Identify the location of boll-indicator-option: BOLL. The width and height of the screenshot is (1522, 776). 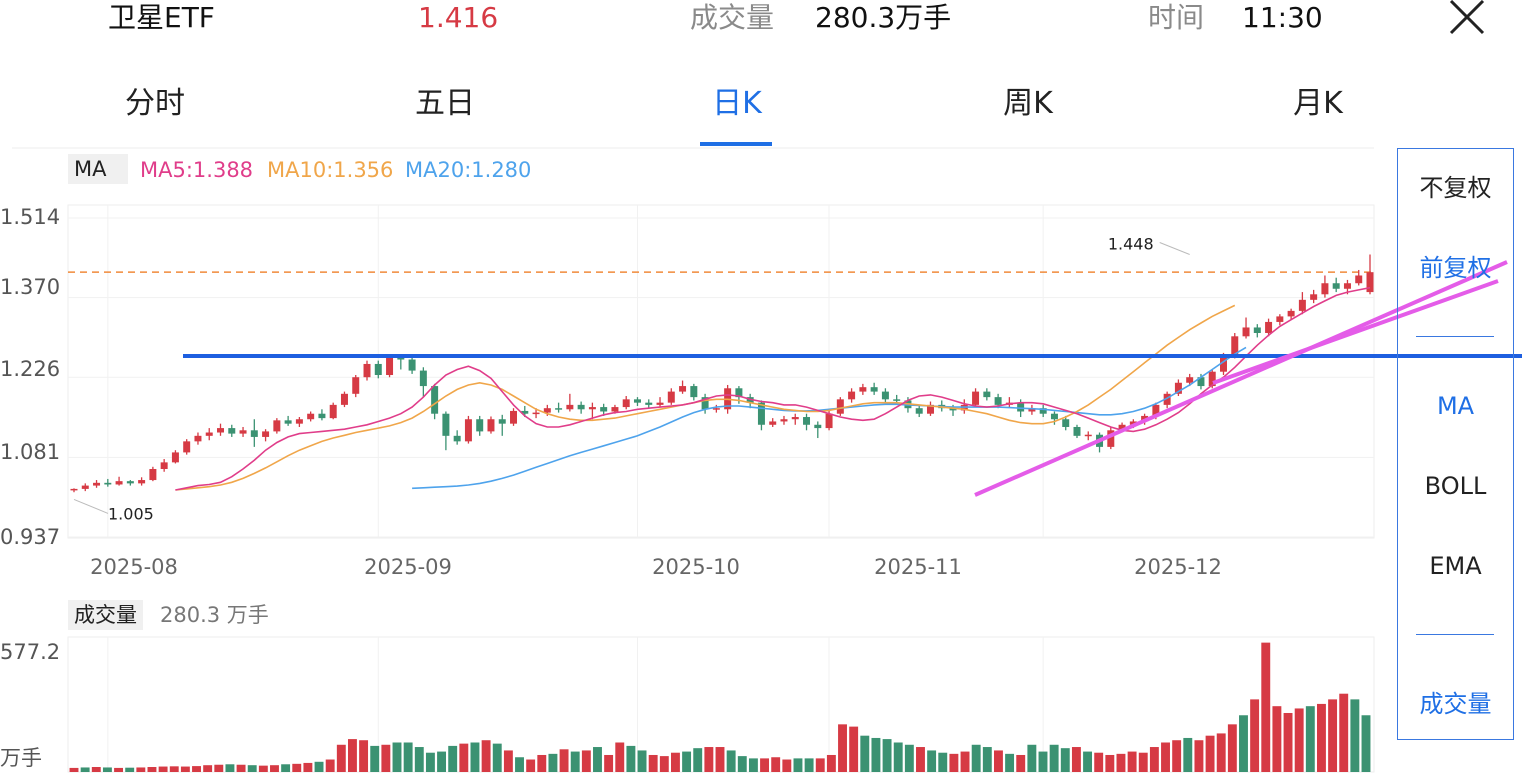
(1455, 486).